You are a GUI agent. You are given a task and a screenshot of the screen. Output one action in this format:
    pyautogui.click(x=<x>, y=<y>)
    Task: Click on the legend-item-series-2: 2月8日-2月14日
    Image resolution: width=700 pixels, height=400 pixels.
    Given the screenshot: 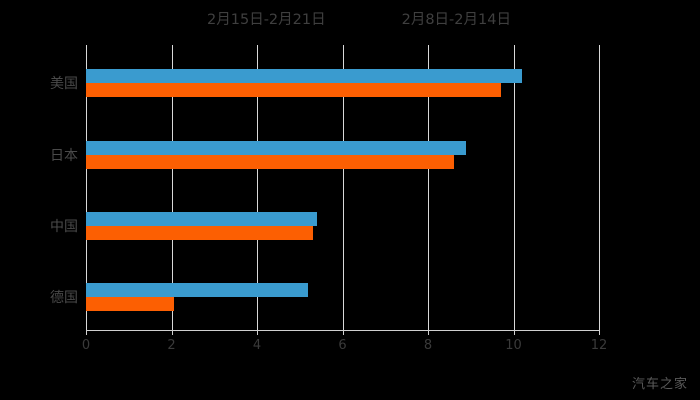 What is the action you would take?
    pyautogui.click(x=447, y=18)
    